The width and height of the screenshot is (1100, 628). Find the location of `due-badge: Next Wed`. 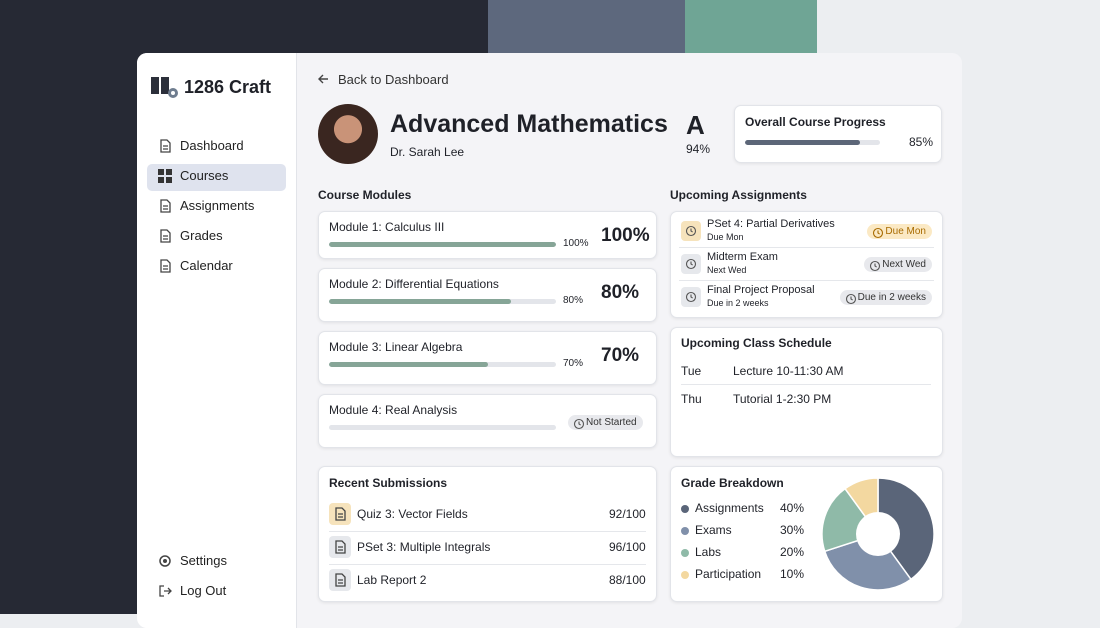

due-badge: Next Wed is located at coordinates (898, 264).